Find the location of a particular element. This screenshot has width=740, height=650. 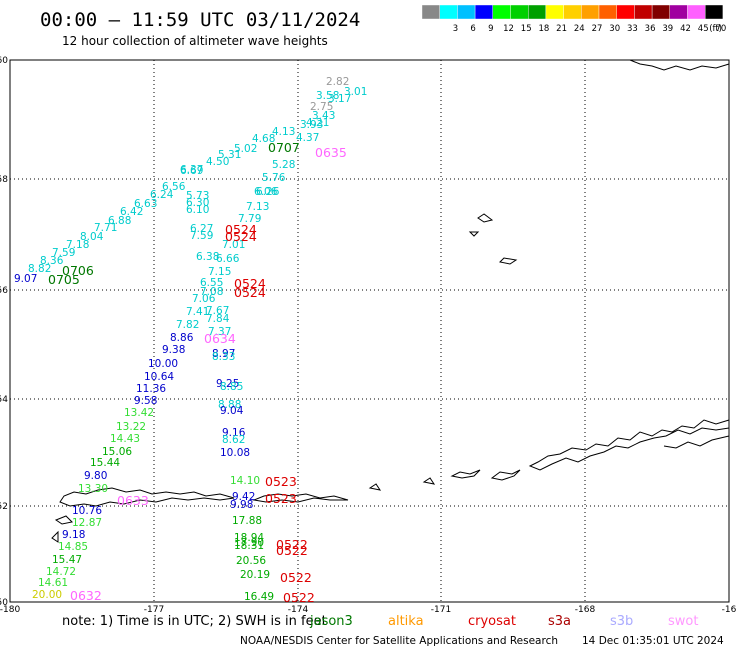

wave-height-label: 7.06 is located at coordinates (204, 299).